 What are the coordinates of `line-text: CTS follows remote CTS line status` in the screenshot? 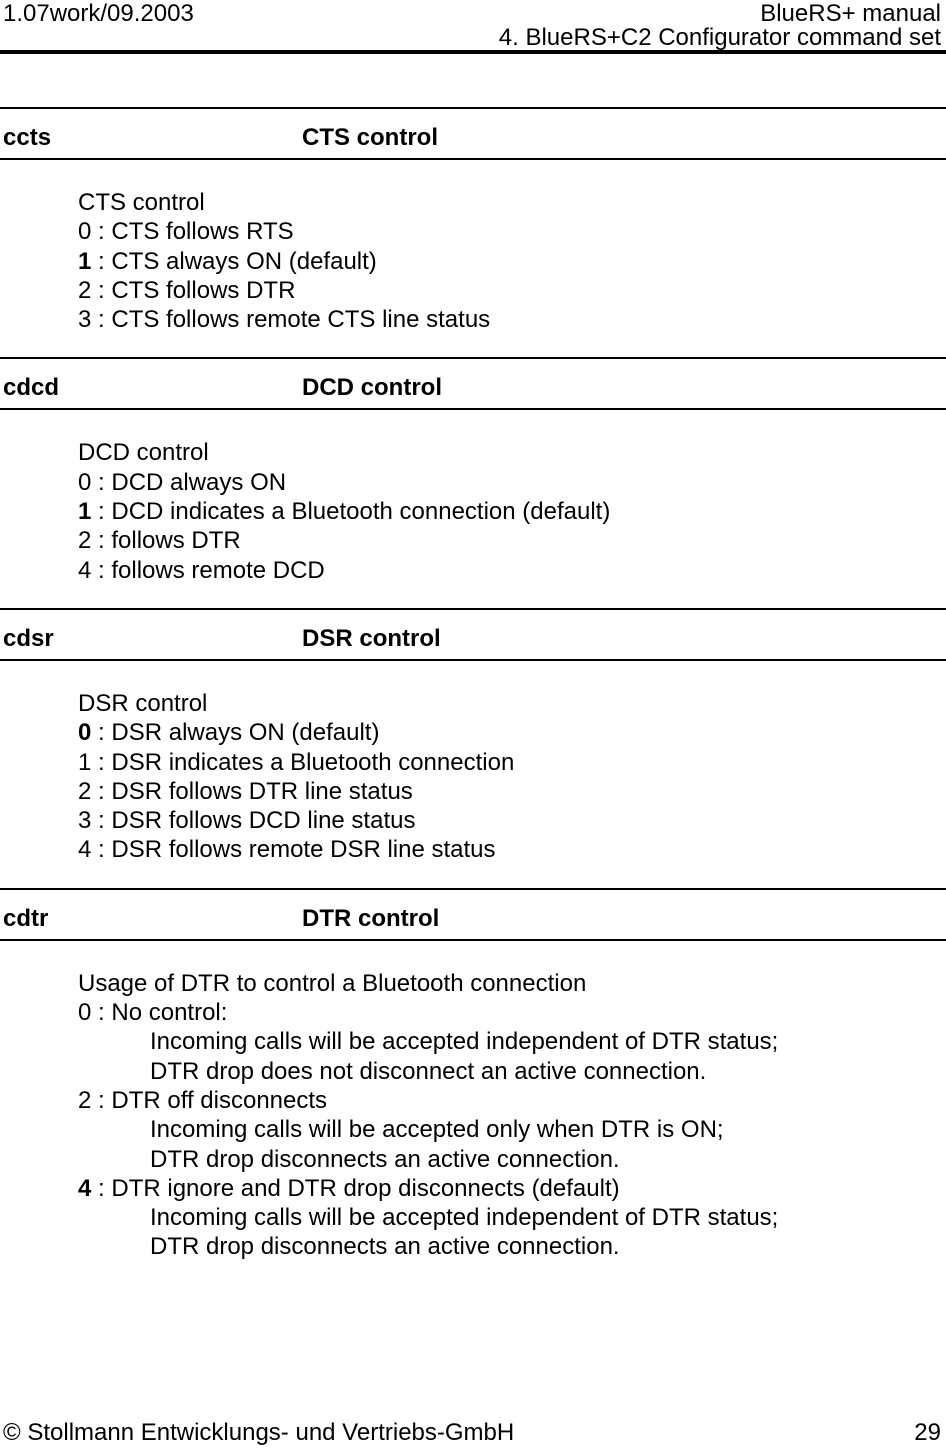 It's located at (301, 320).